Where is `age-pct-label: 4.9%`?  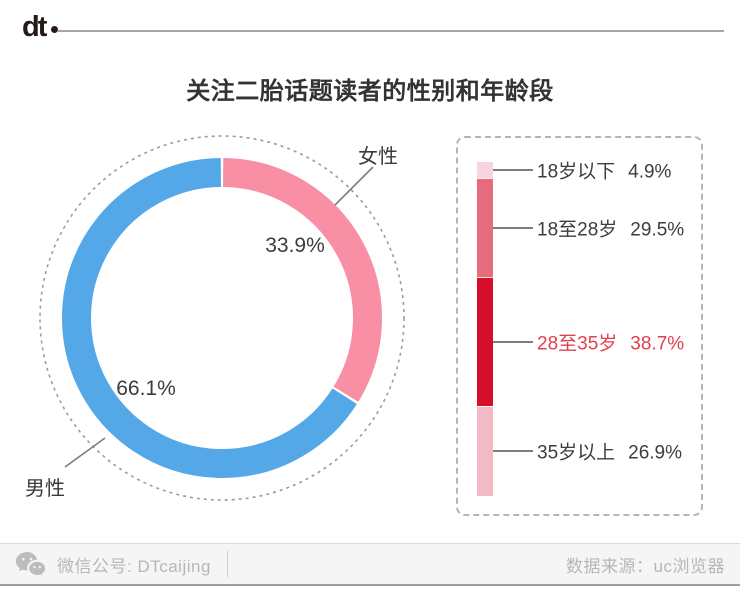 age-pct-label: 4.9% is located at coordinates (650, 172).